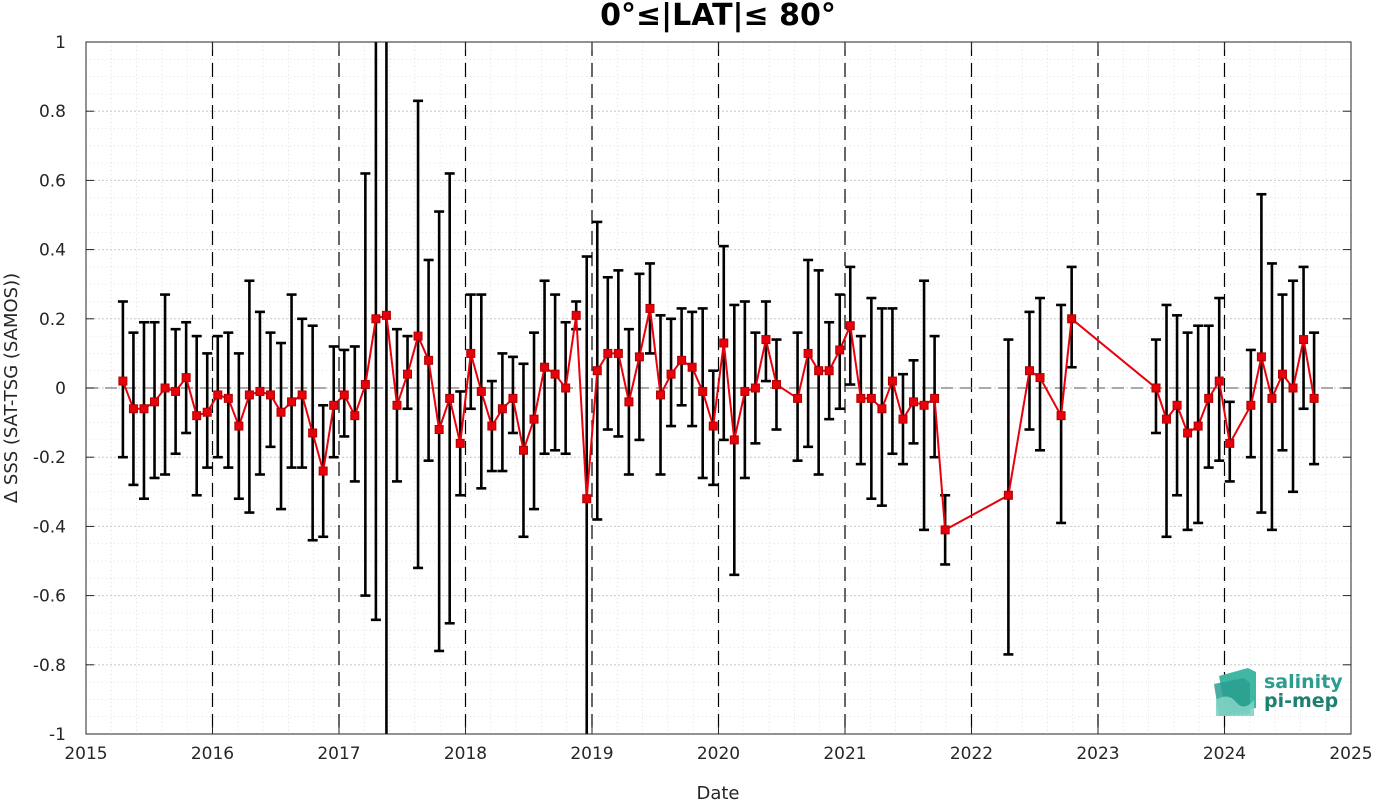  What do you see at coordinates (60, 389) in the screenshot?
I see `y-tick-label: 0` at bounding box center [60, 389].